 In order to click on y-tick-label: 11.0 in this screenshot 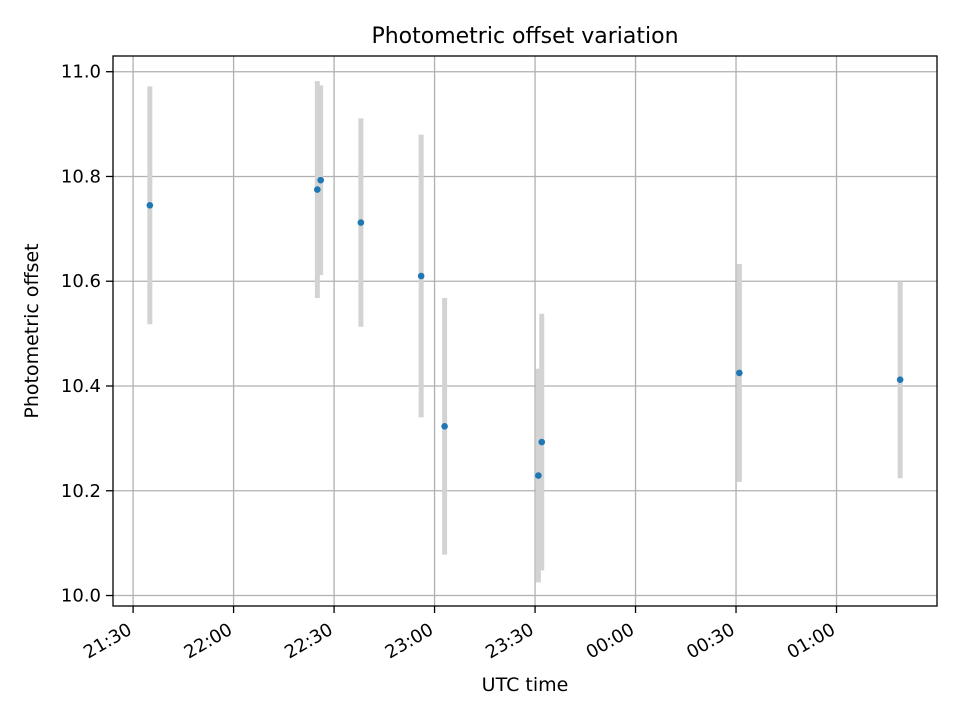, I will do `click(81, 72)`.